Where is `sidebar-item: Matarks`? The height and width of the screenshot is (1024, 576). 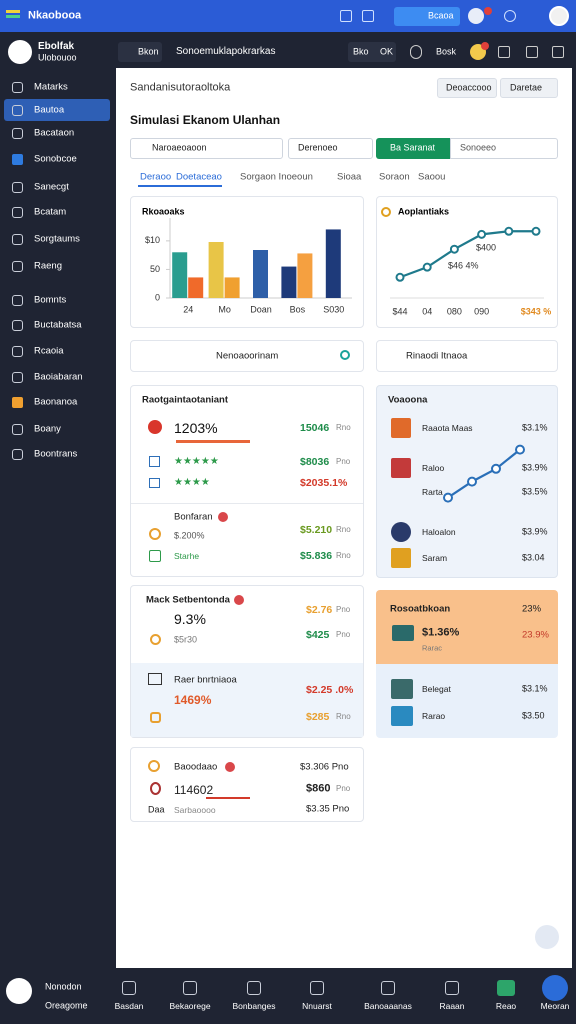
sidebar-item: Matarks is located at coordinates (51, 87).